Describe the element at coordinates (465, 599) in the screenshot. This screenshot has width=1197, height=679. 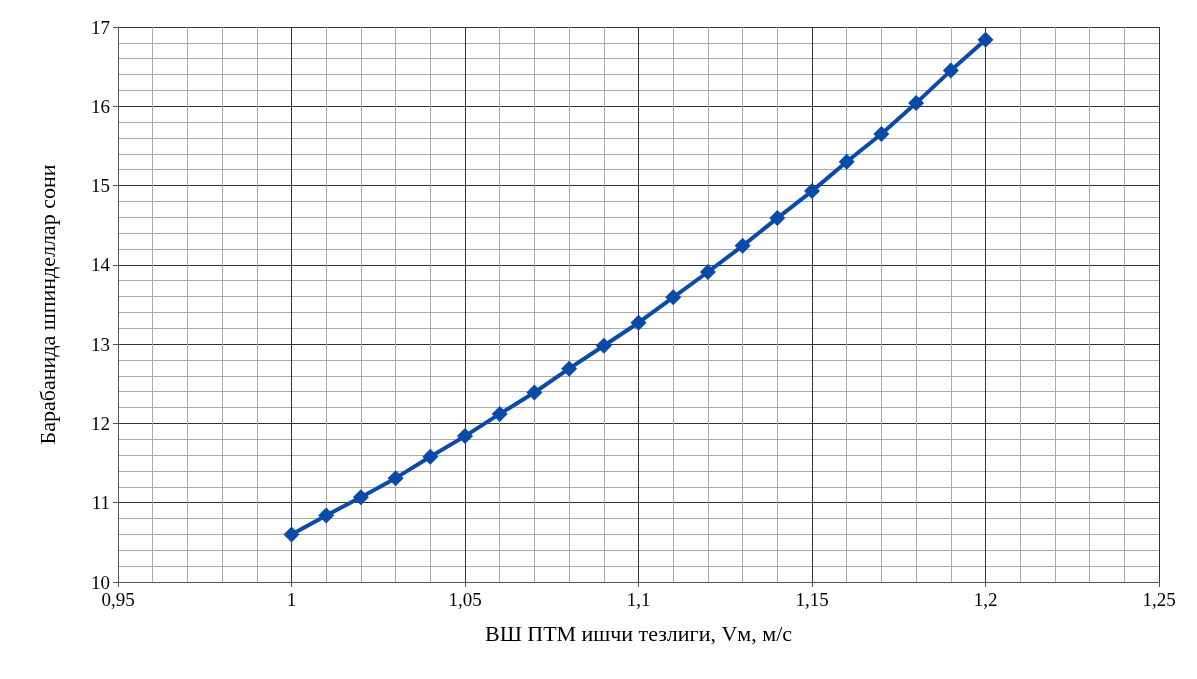
I see `x-tick-label: 1,05` at that location.